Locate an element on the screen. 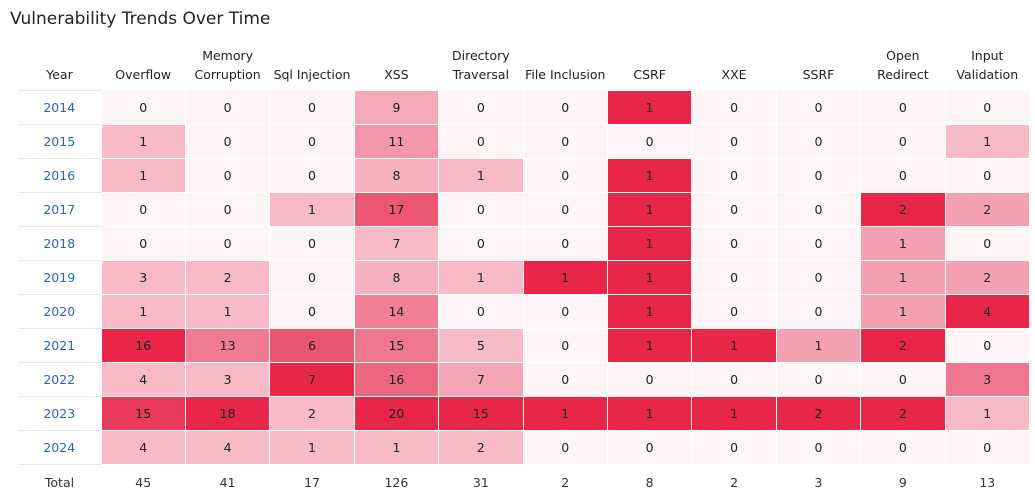 This screenshot has width=1035, height=499. column-header: Open Redirect is located at coordinates (903, 65).